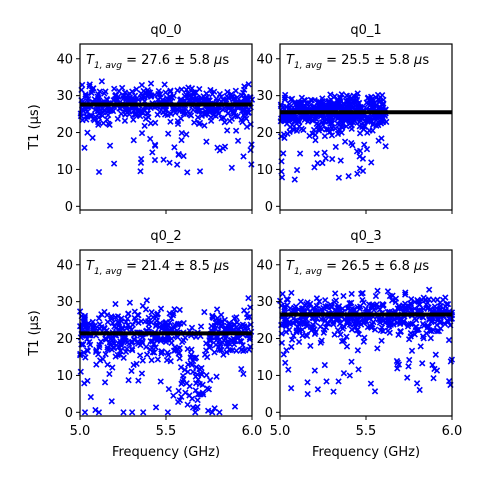 This screenshot has height=485, width=485. Describe the element at coordinates (34, 333) in the screenshot. I see `y-axis-label: T1 (μs)` at that location.